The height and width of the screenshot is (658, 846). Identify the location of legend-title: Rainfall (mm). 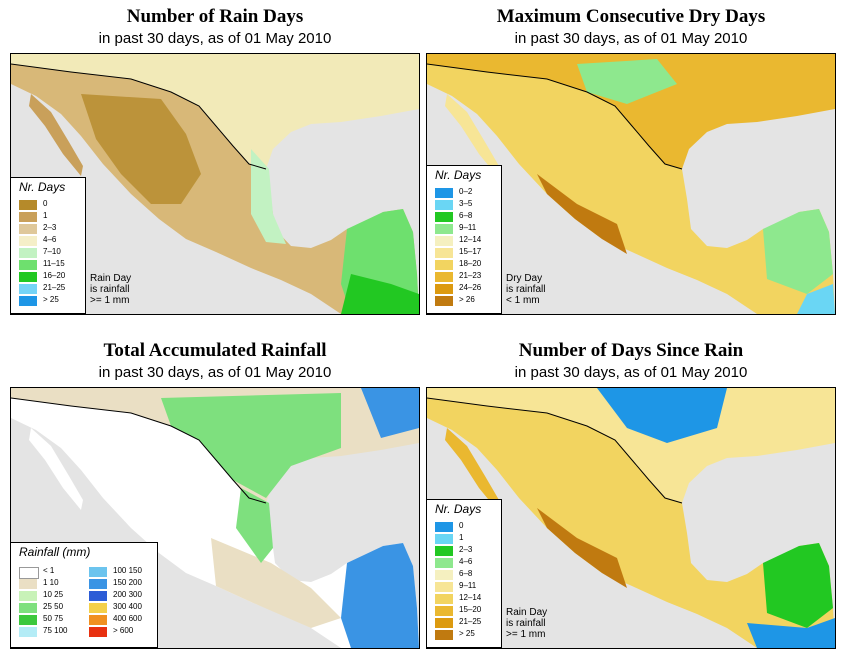
(55, 552).